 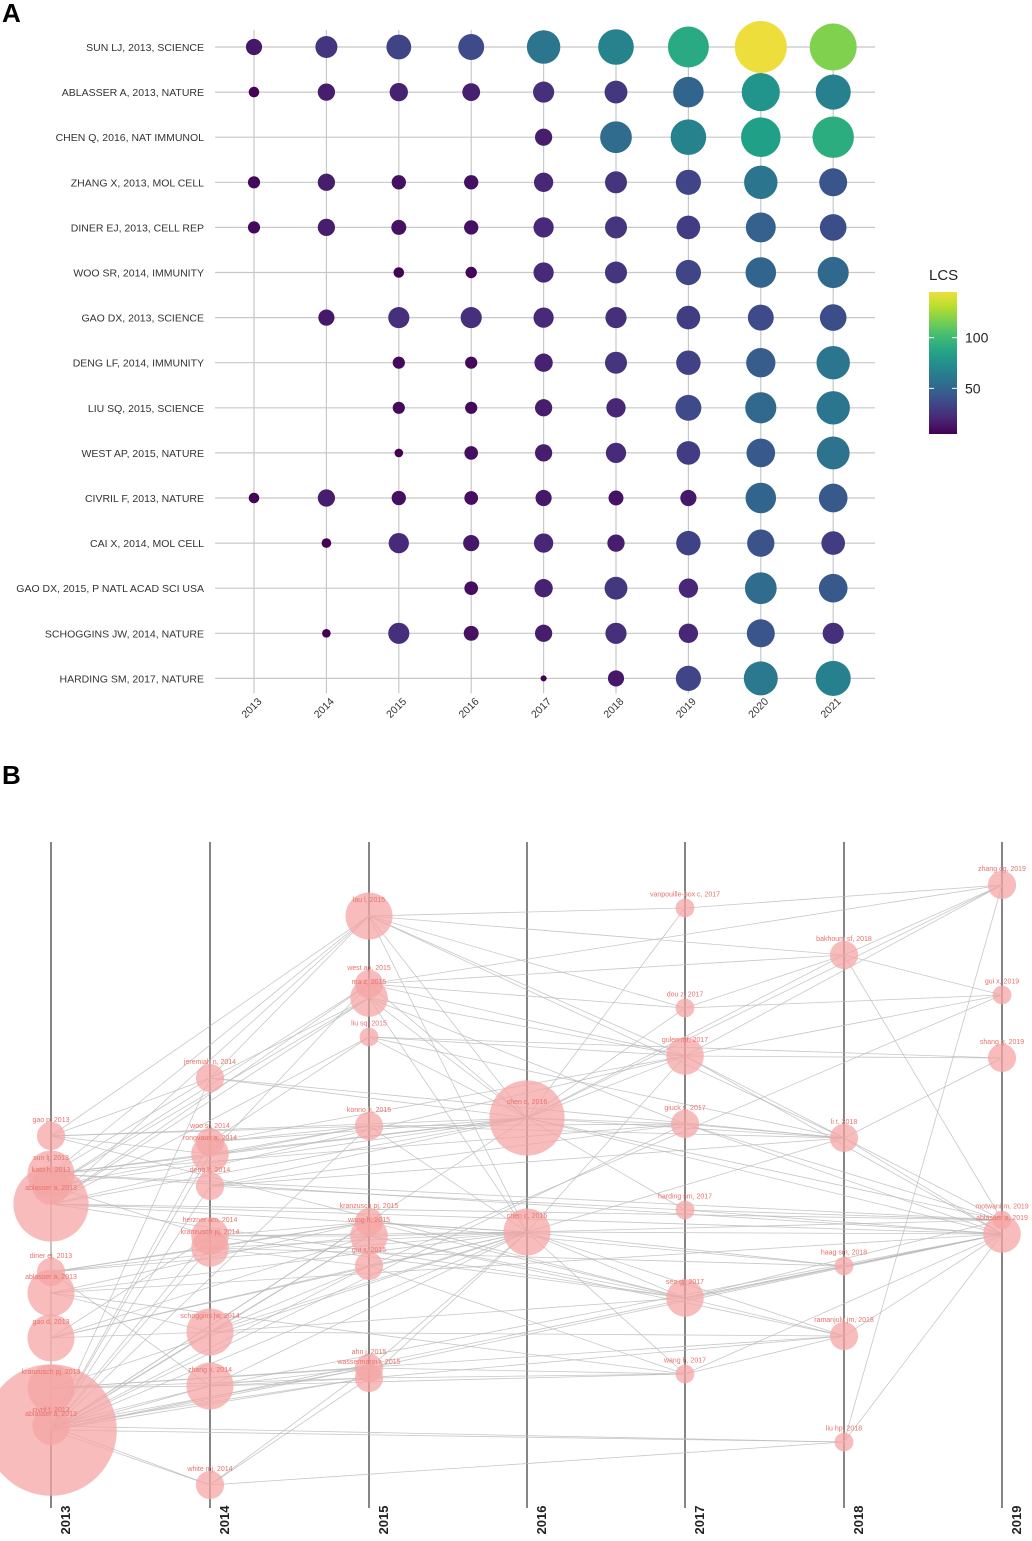 What do you see at coordinates (613, 708) in the screenshot?
I see `x-tick-label: 2018` at bounding box center [613, 708].